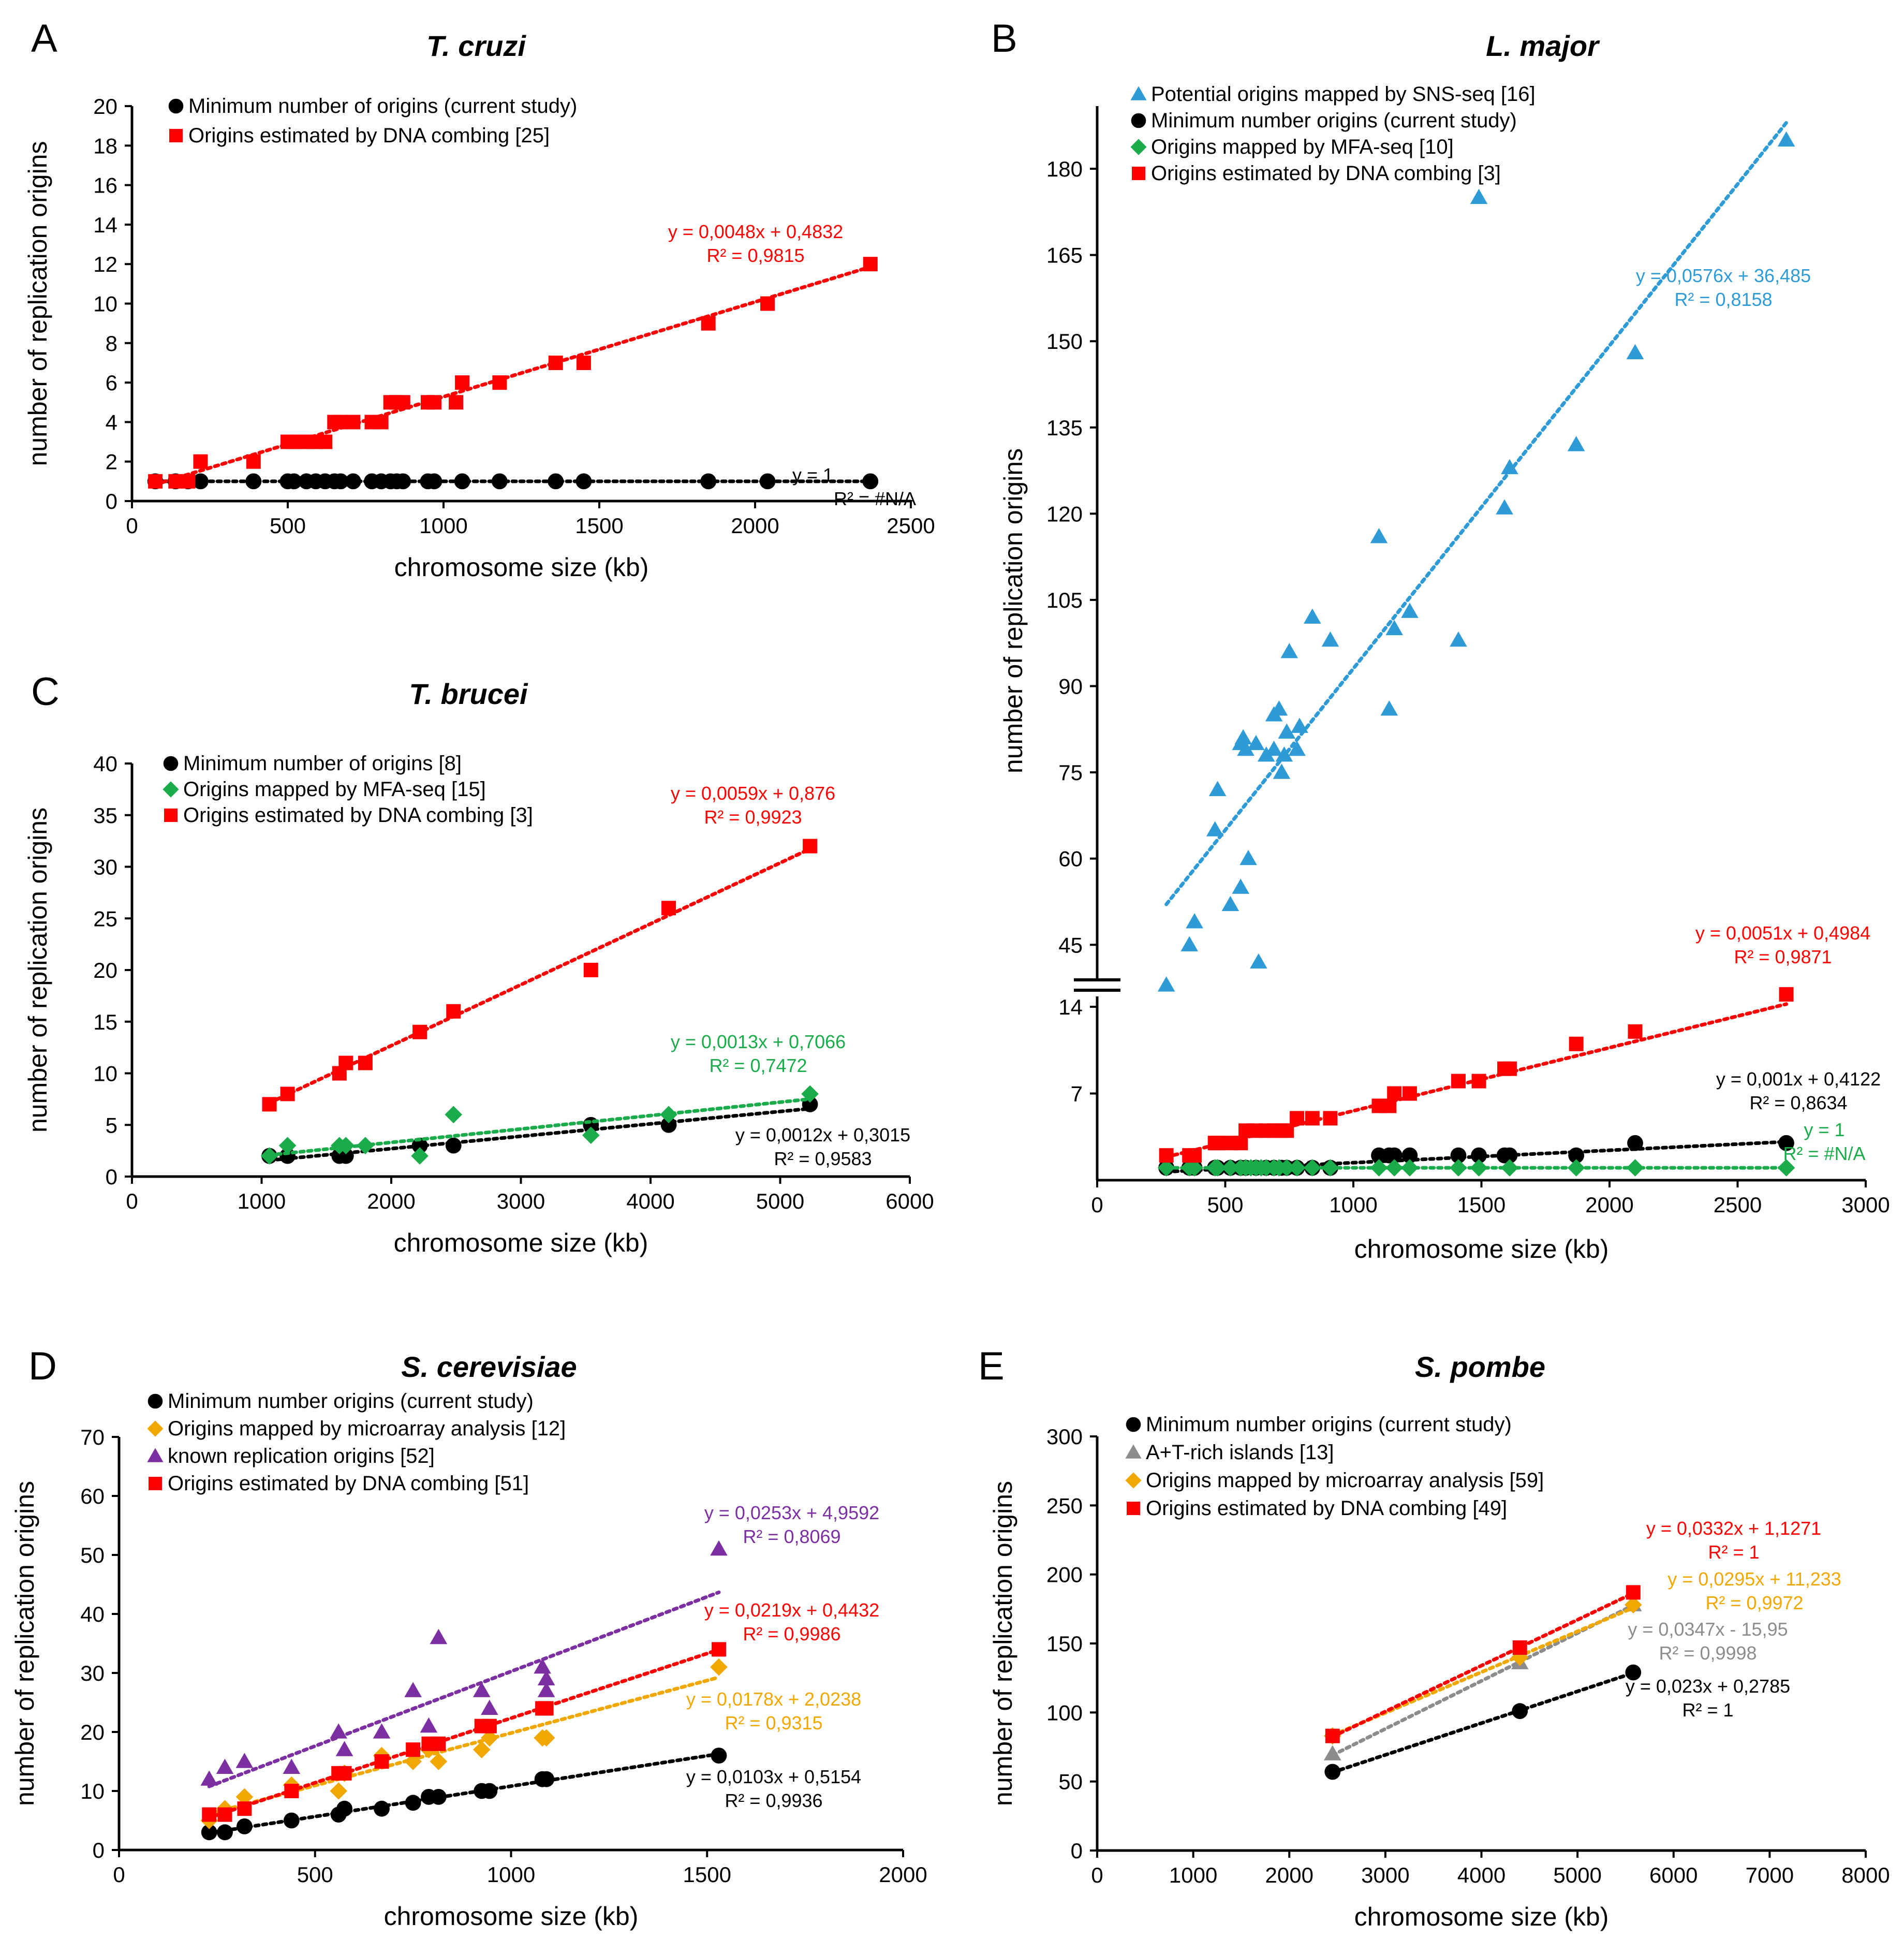 This screenshot has height=1953, width=1904. Describe the element at coordinates (1798, 1079) in the screenshot. I see `trendline-equation: y = 0,001x + 0,4122` at that location.